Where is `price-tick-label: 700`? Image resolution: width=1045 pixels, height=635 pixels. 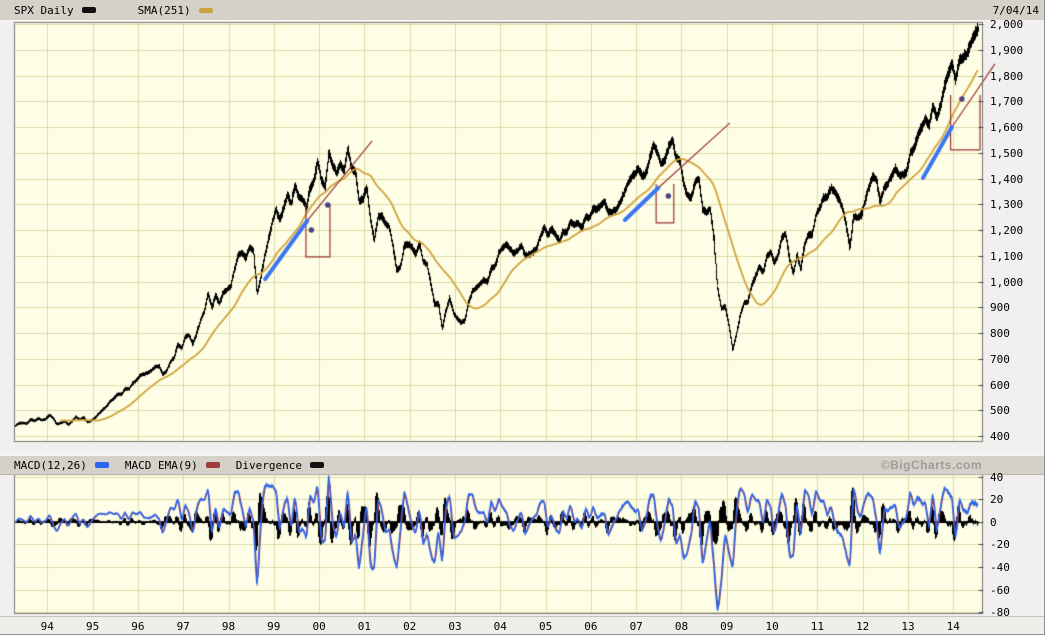
price-tick-label: 700 is located at coordinates (1000, 359).